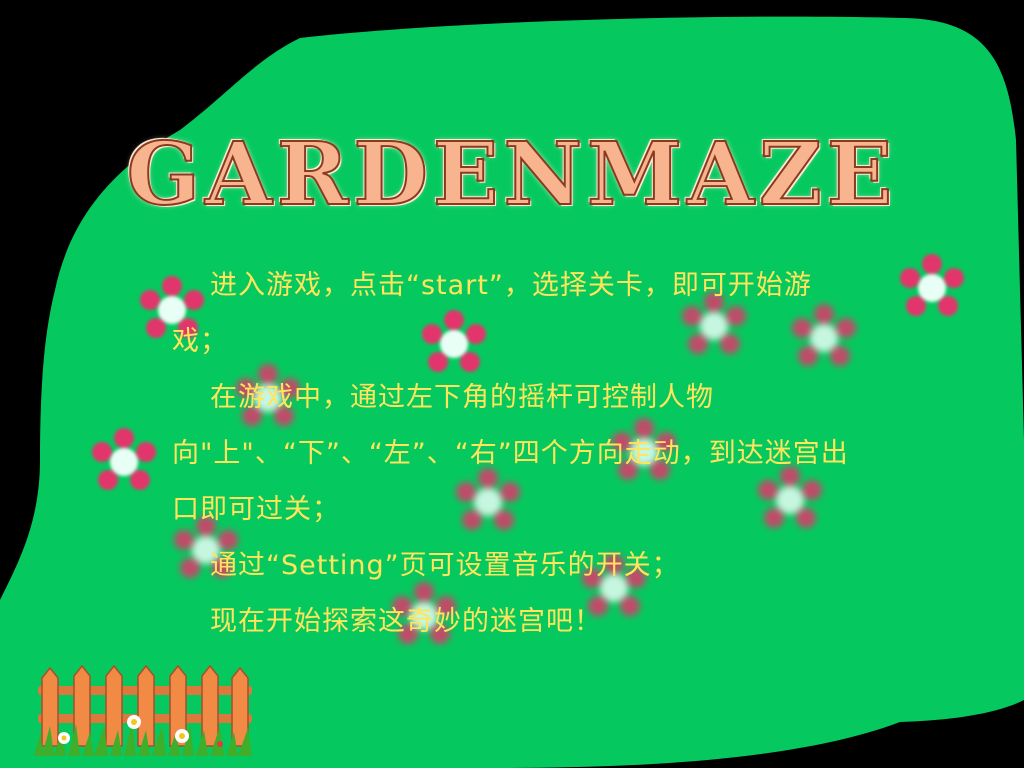 The width and height of the screenshot is (1024, 768). Describe the element at coordinates (492, 313) in the screenshot. I see `instruction-paragraph: 进入游戏，点击“start”，选择关卡，即可开始游戏；` at that location.